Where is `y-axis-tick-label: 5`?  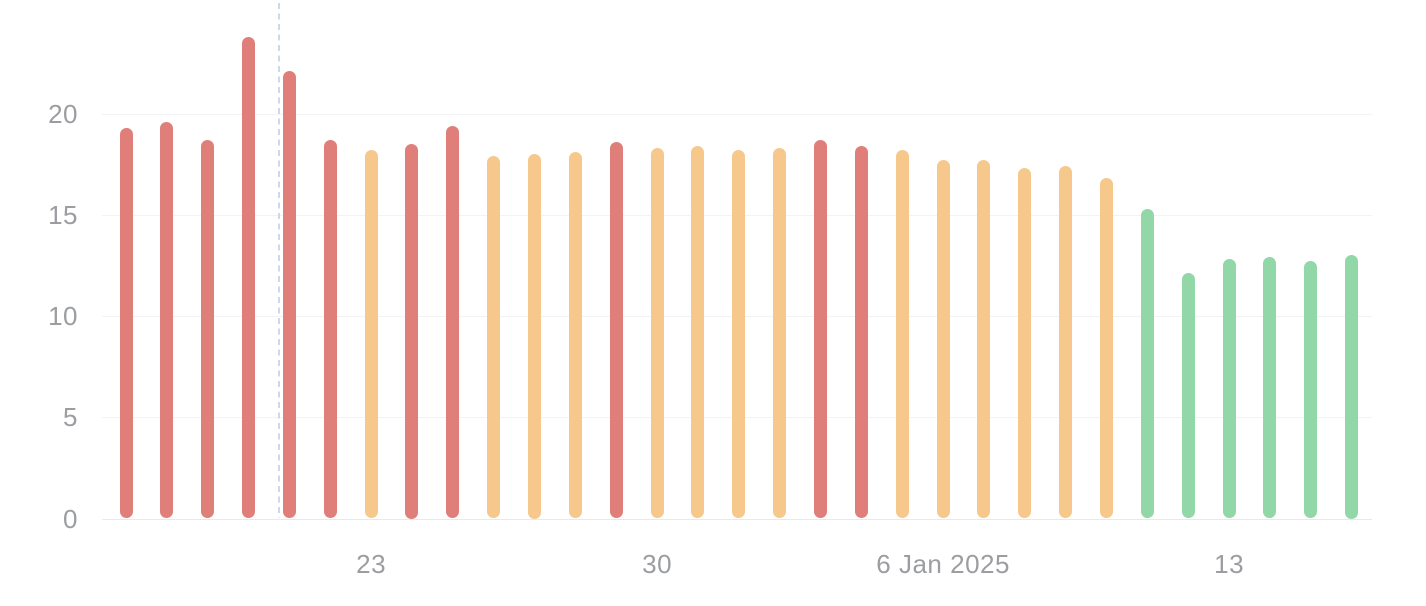
y-axis-tick-label: 5 is located at coordinates (70, 417).